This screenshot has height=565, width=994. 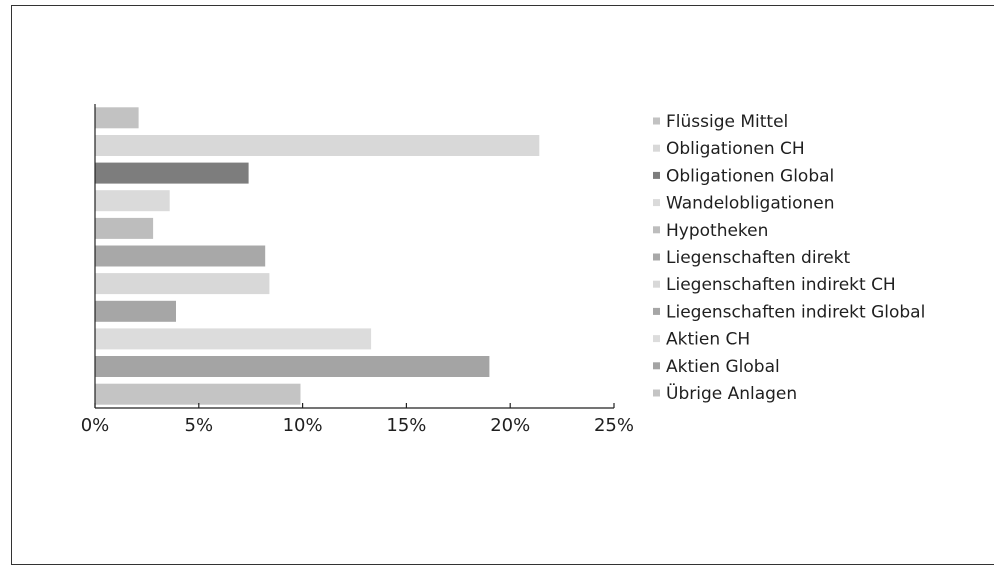 I want to click on legend-label: Liegenschaften indirekt Global, so click(x=795, y=312).